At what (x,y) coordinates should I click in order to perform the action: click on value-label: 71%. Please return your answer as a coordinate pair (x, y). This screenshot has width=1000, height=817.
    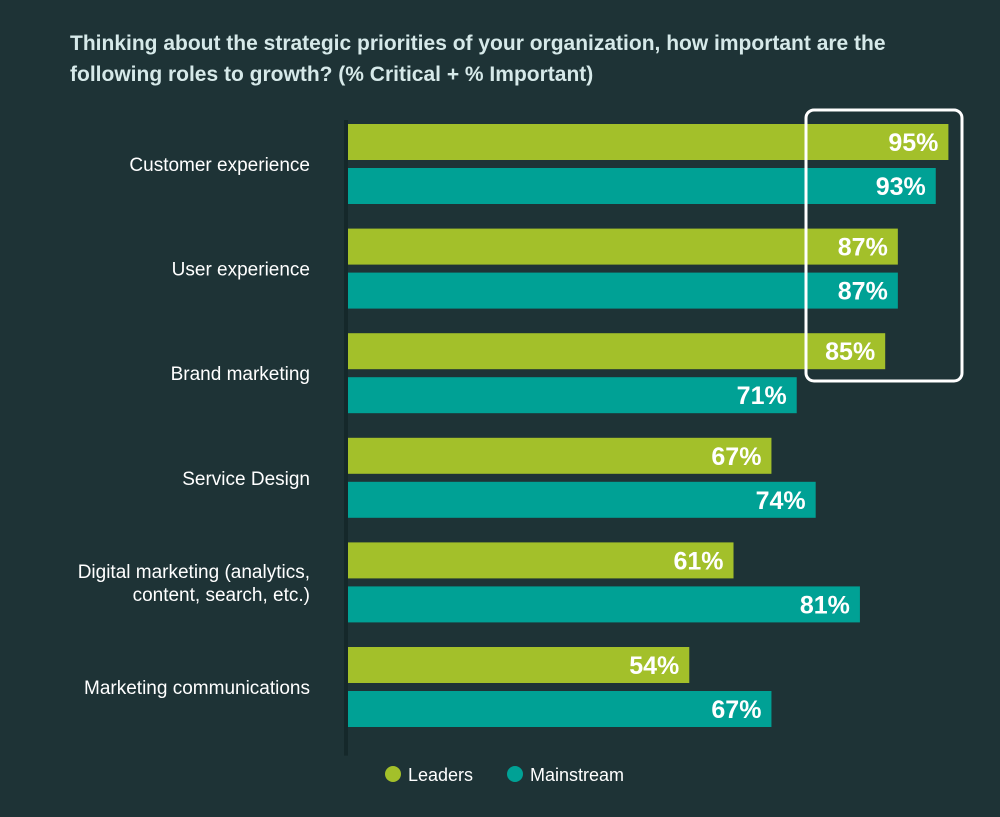
    Looking at the image, I should click on (762, 396).